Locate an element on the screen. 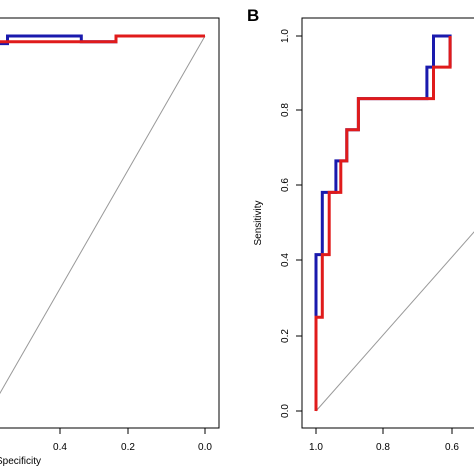 The image size is (474, 474). reference-diagonal-line is located at coordinates (394, 321).